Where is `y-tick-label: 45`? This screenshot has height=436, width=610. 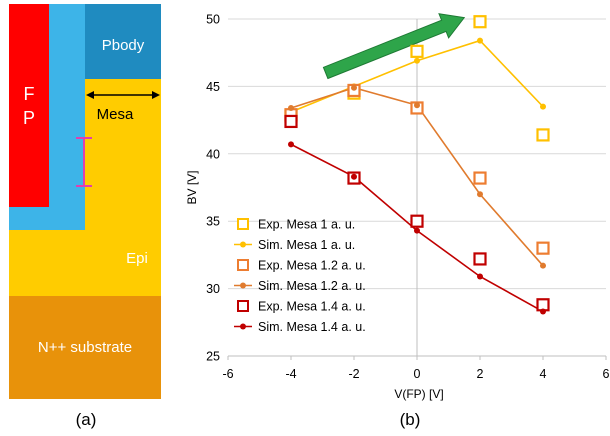
y-tick-label: 45 is located at coordinates (213, 87).